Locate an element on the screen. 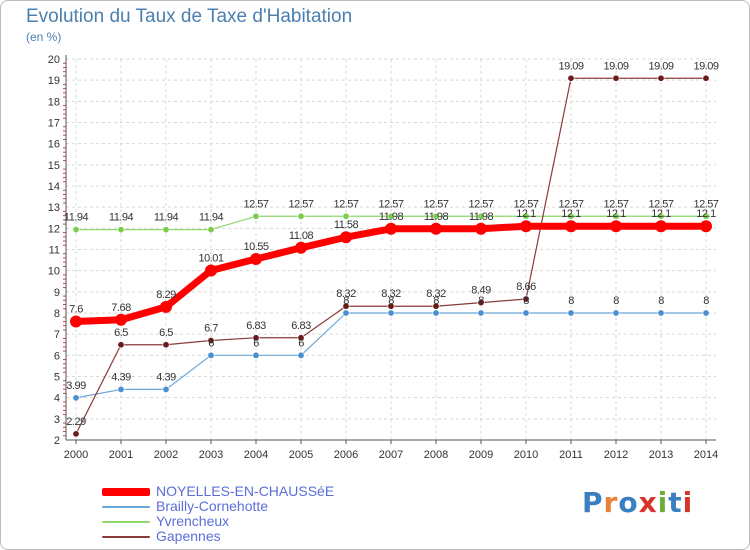 Image resolution: width=750 pixels, height=550 pixels. data-label: 8.32 is located at coordinates (436, 294).